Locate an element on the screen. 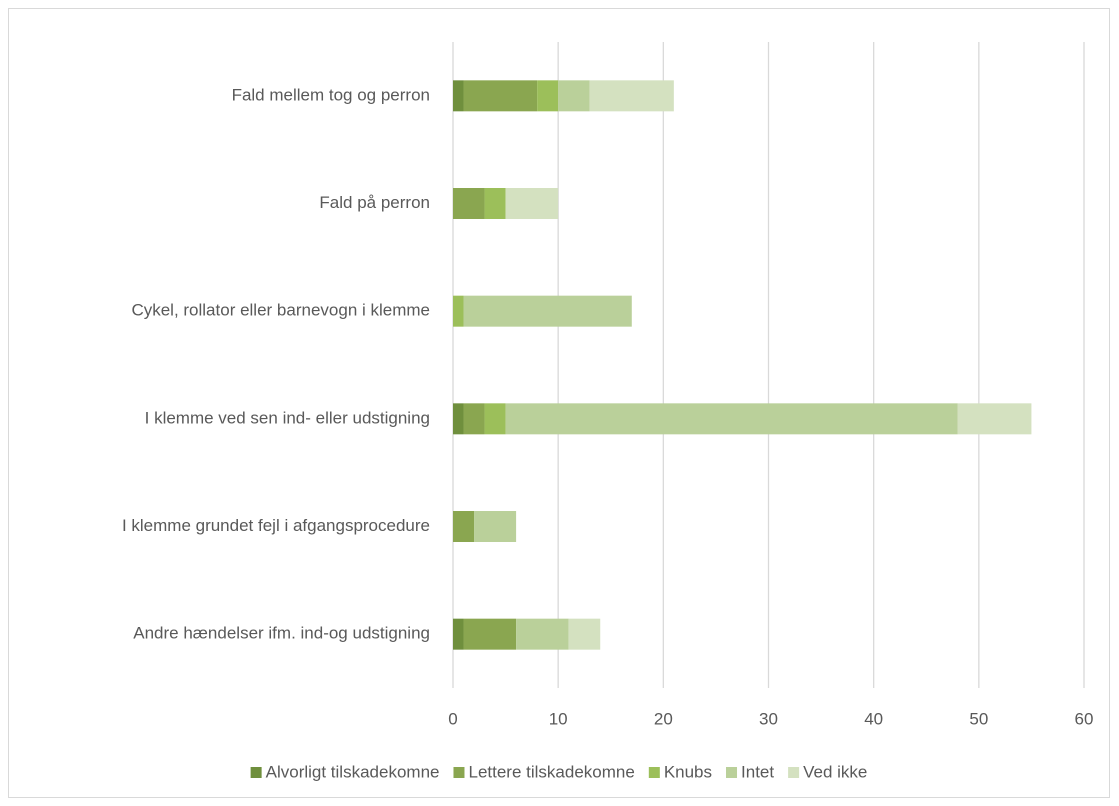  y-tick-label: Fald på perron is located at coordinates (374, 202).